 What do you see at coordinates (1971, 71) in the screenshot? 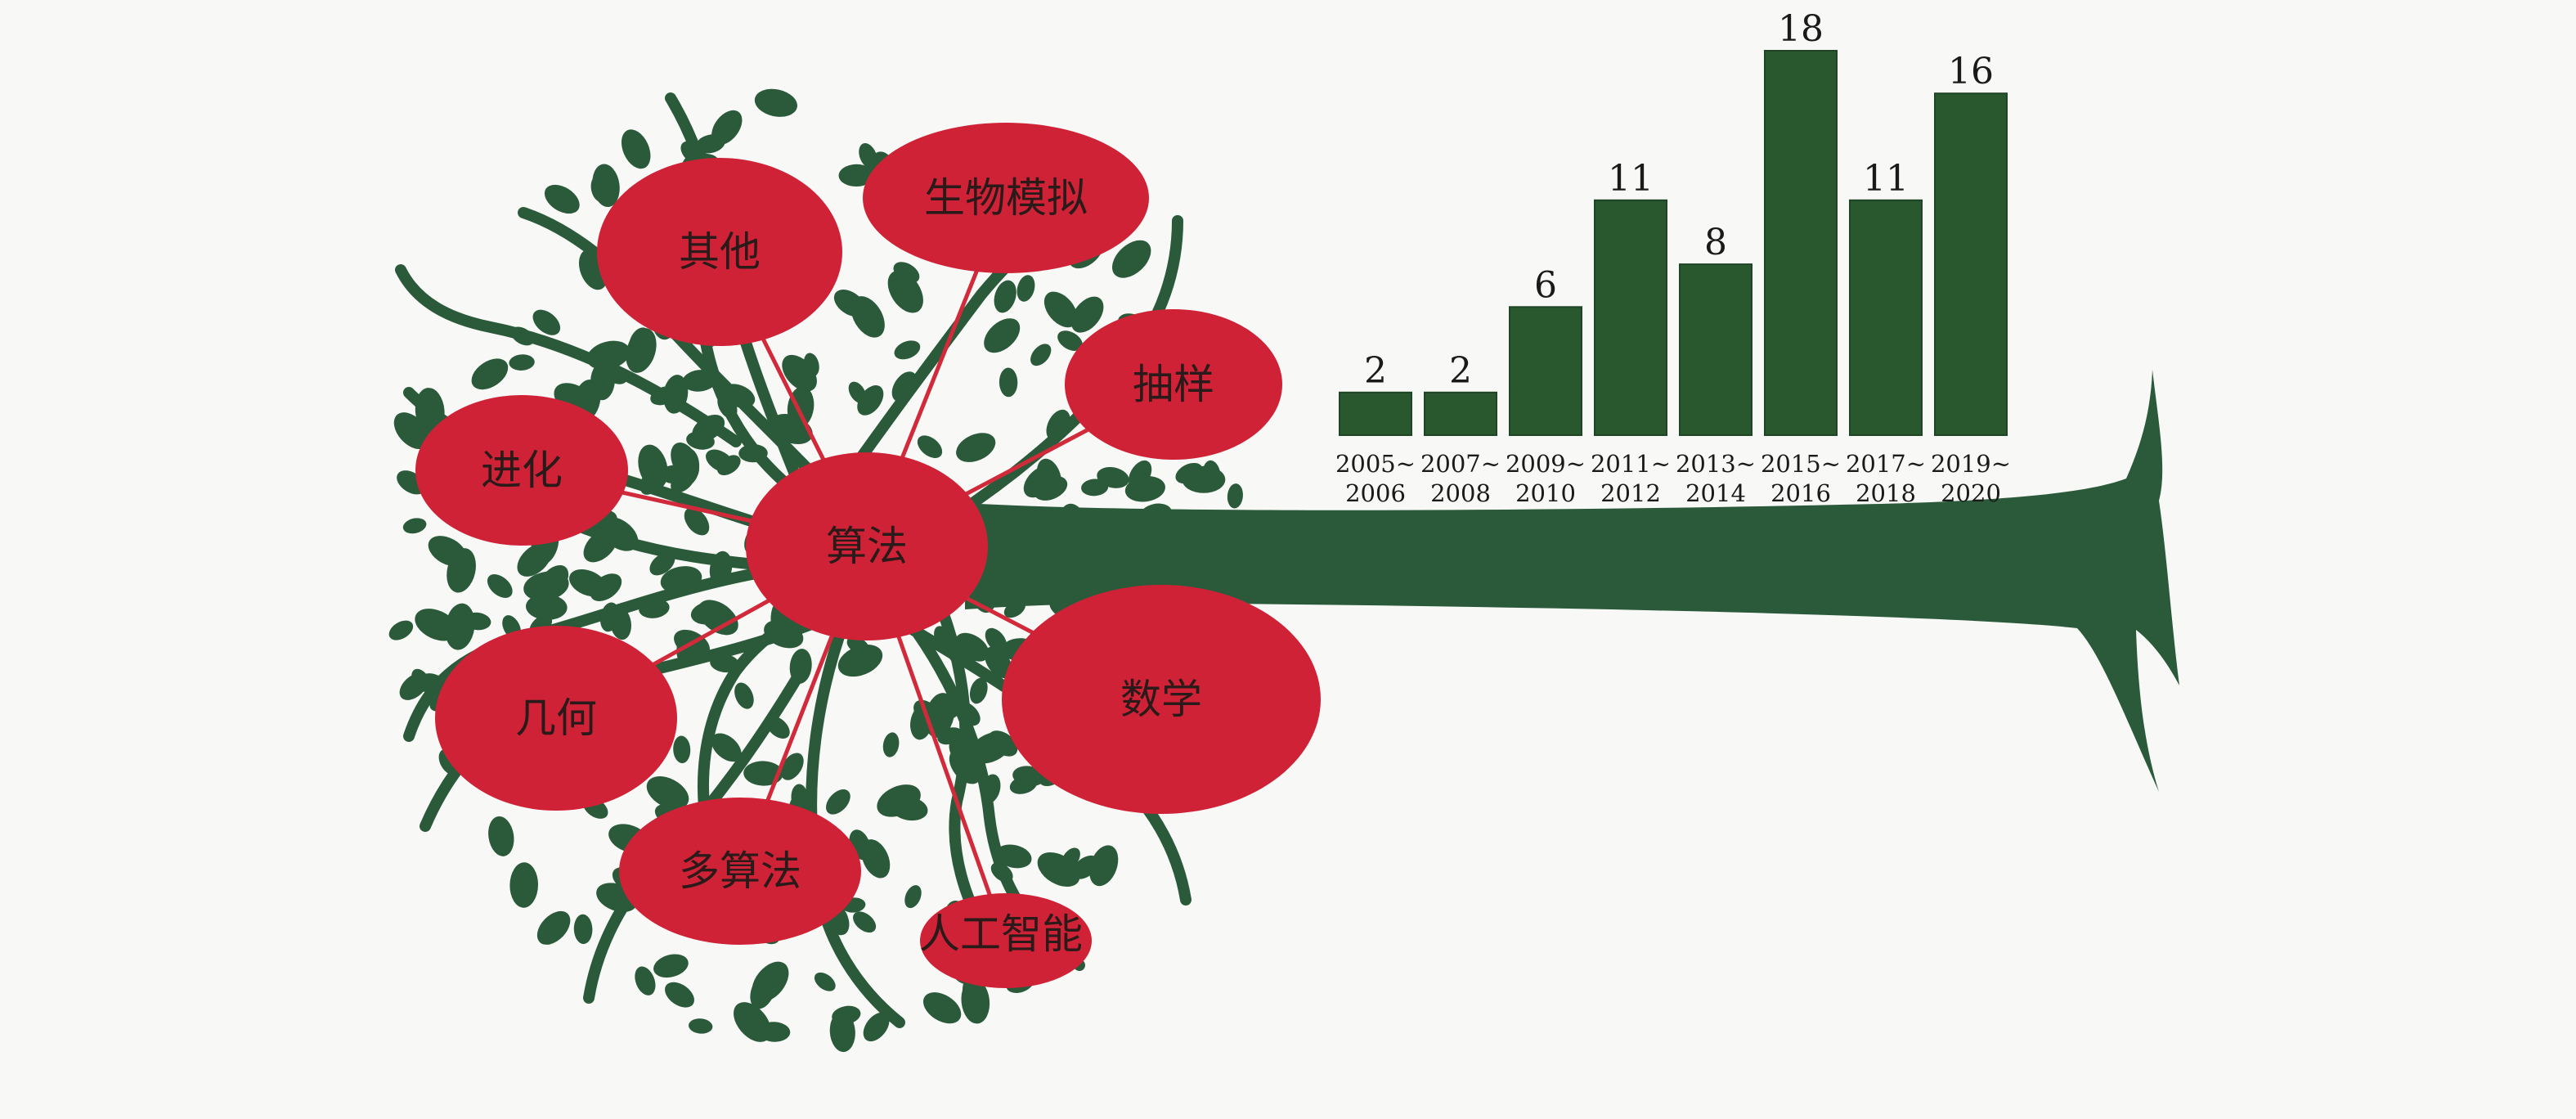
I see `bar-value-label: 16` at bounding box center [1971, 71].